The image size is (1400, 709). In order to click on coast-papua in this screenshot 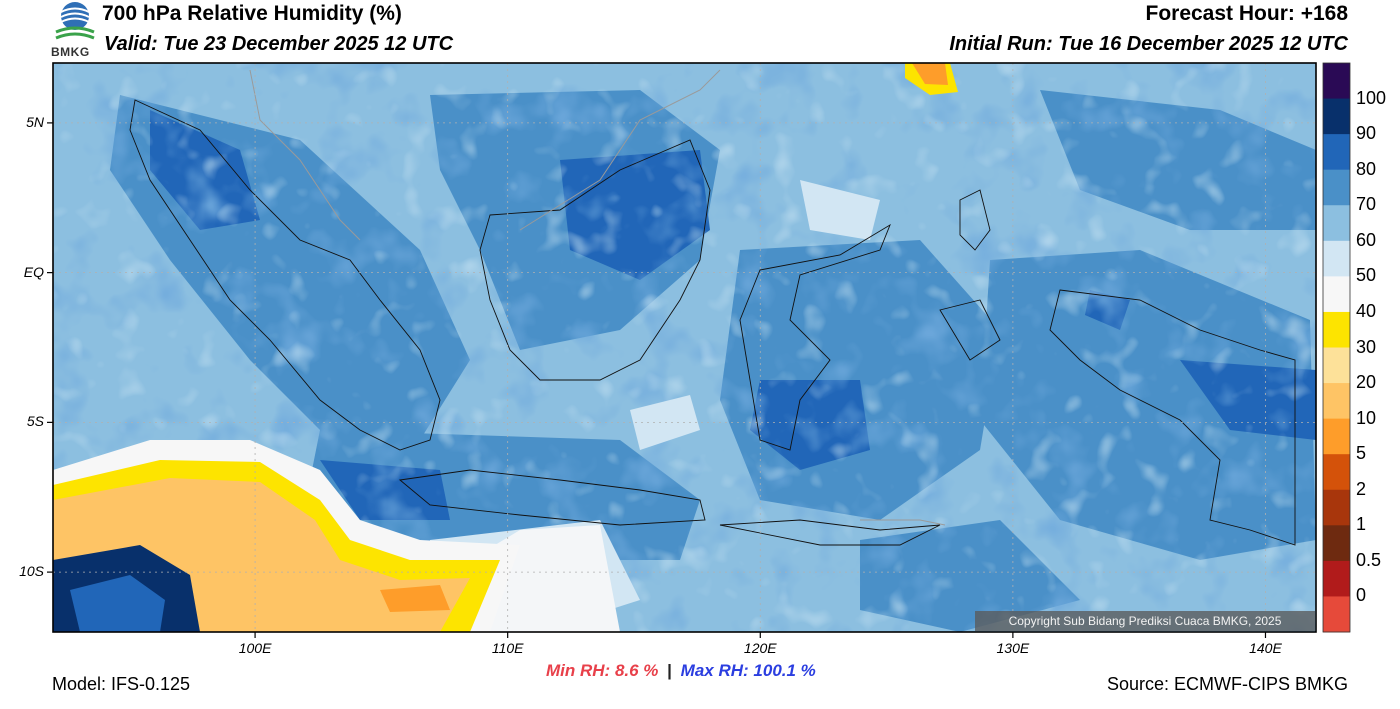, I will do `click(1172, 417)`.